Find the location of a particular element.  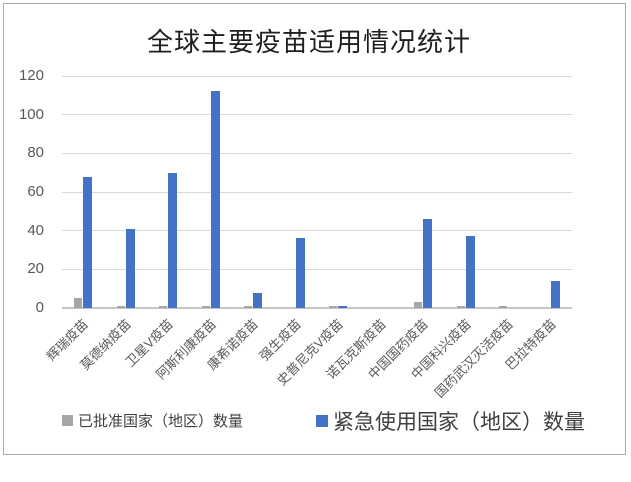

x-axis-category-label: 中国科兴疫苗 is located at coordinates (440, 349).